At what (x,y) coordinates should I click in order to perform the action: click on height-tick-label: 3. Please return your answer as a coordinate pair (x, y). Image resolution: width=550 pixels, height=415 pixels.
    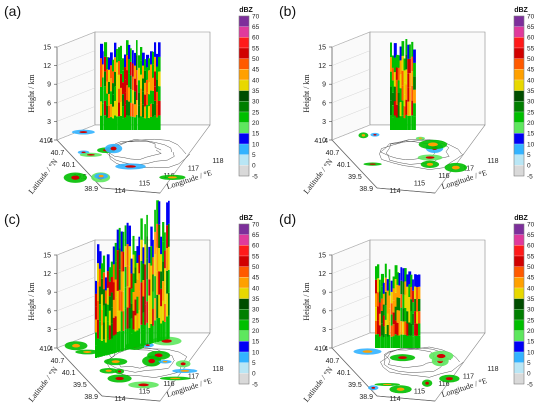
    Looking at the image, I should click on (49, 330).